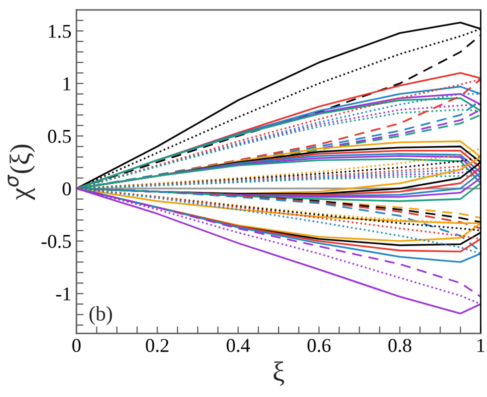 The width and height of the screenshot is (487, 397). Describe the element at coordinates (319, 345) in the screenshot. I see `x-tick-label: 0.6` at that location.